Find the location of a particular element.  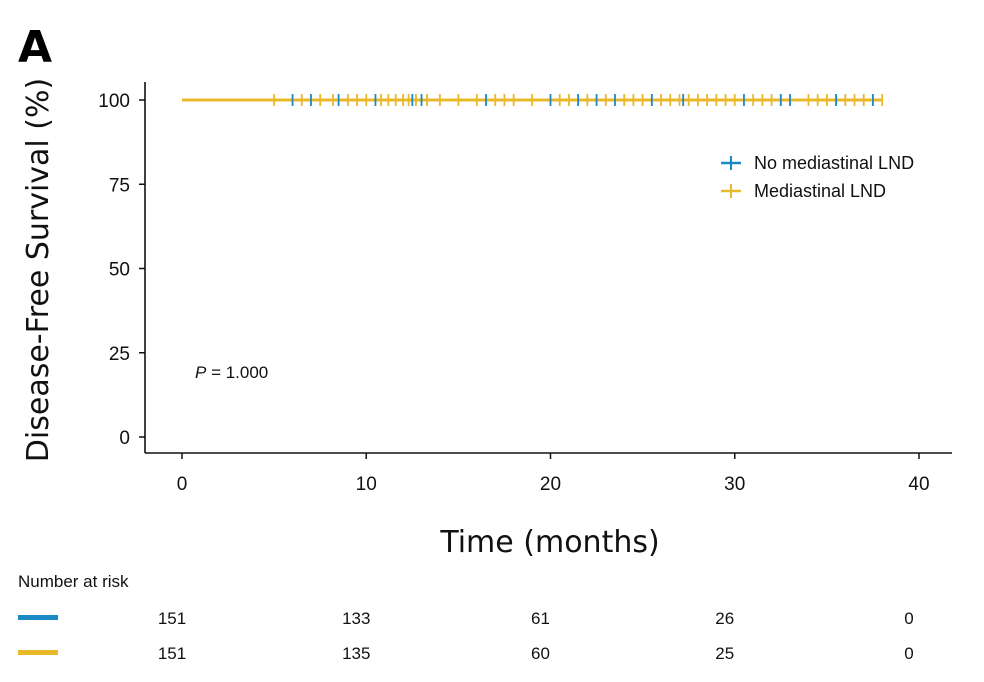

series-layer is located at coordinates (533, 100).